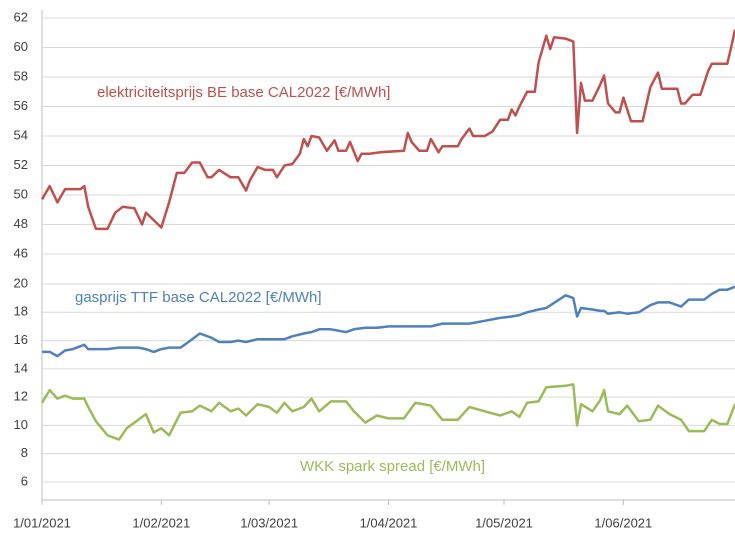 The height and width of the screenshot is (536, 735). I want to click on y-tick-label: 12, so click(21, 396).